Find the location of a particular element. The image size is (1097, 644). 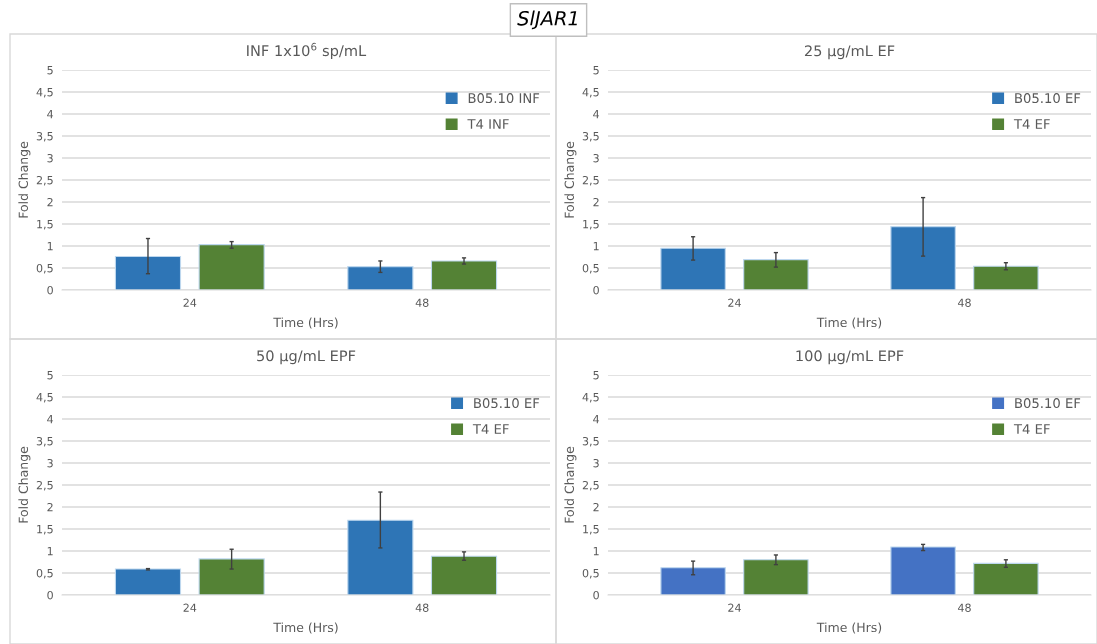

chart-title: 25 µg/mL EF is located at coordinates (849, 52).